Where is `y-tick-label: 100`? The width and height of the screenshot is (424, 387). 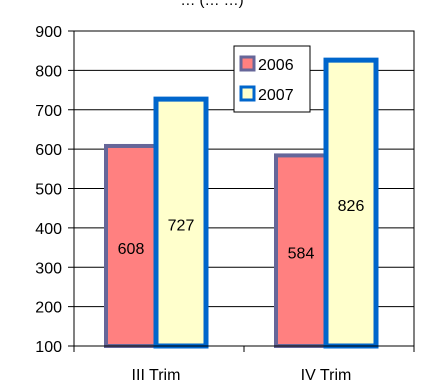 y-tick-label: 100 is located at coordinates (48, 347).